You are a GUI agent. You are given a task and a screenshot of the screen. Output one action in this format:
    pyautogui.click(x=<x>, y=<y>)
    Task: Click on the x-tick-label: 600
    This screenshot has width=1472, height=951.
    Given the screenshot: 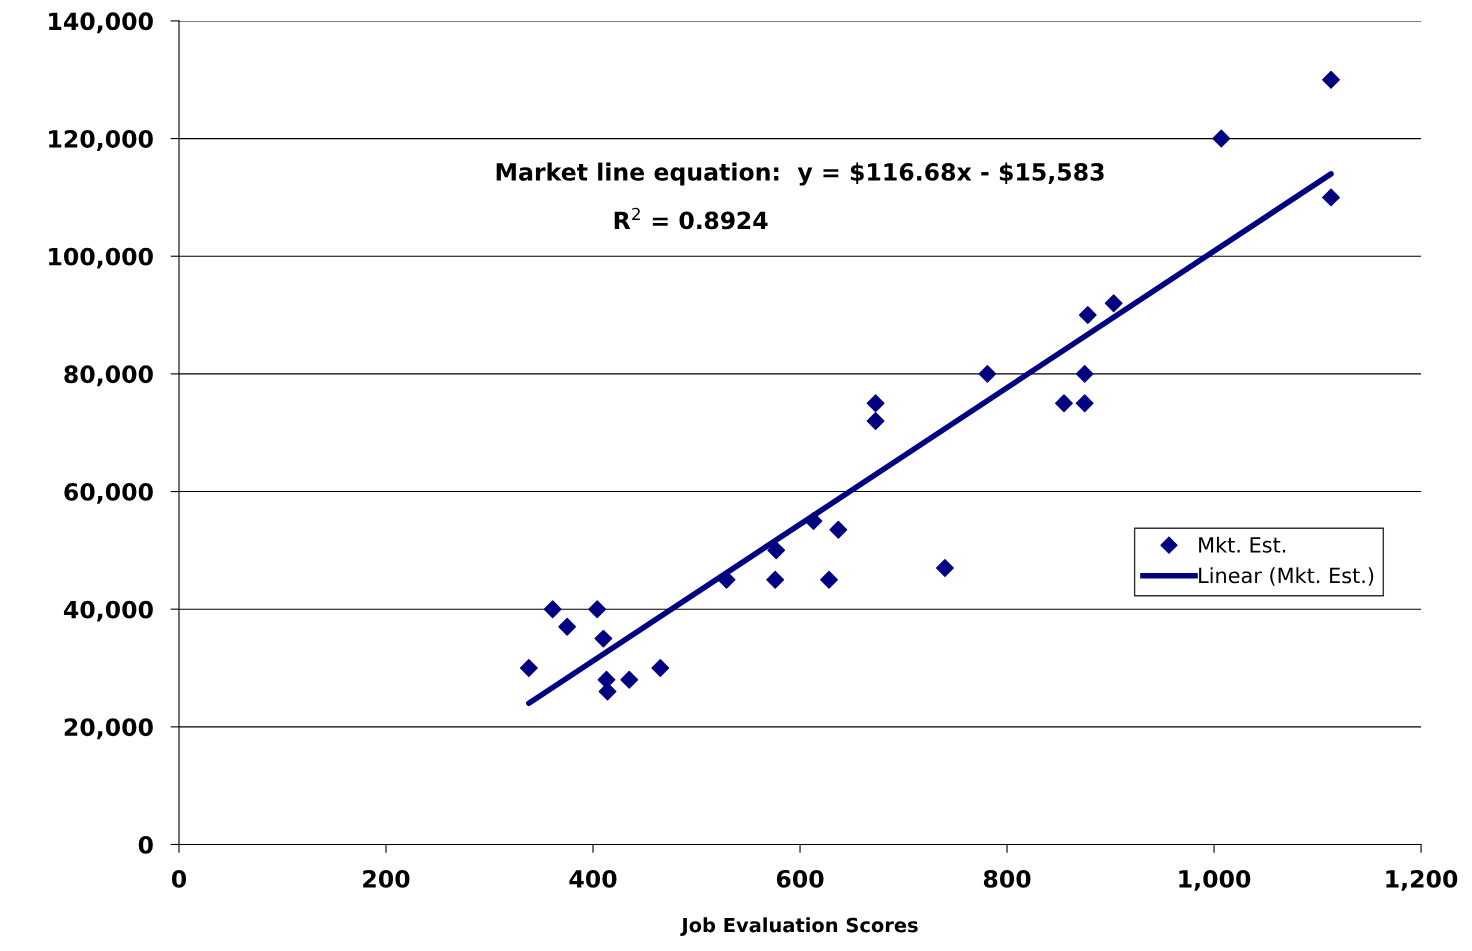 What is the action you would take?
    pyautogui.click(x=800, y=878)
    